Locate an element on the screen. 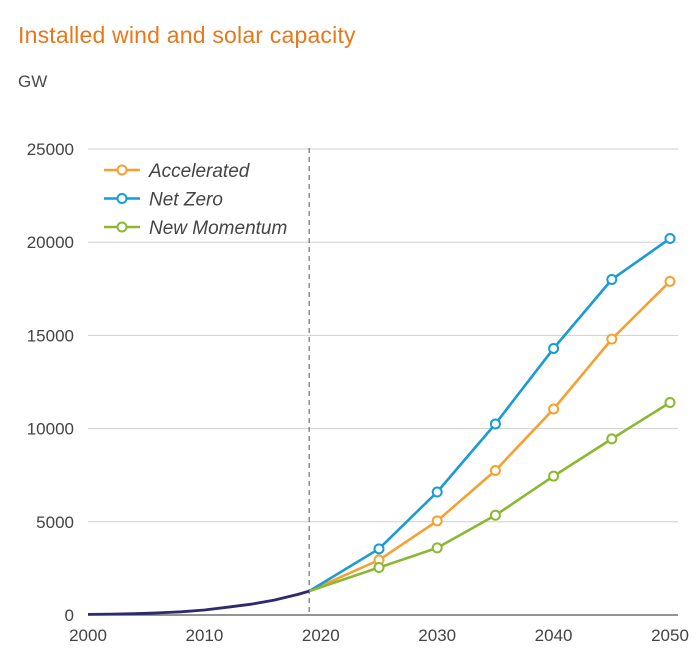 Image resolution: width=700 pixels, height=669 pixels. history-line is located at coordinates (198, 602).